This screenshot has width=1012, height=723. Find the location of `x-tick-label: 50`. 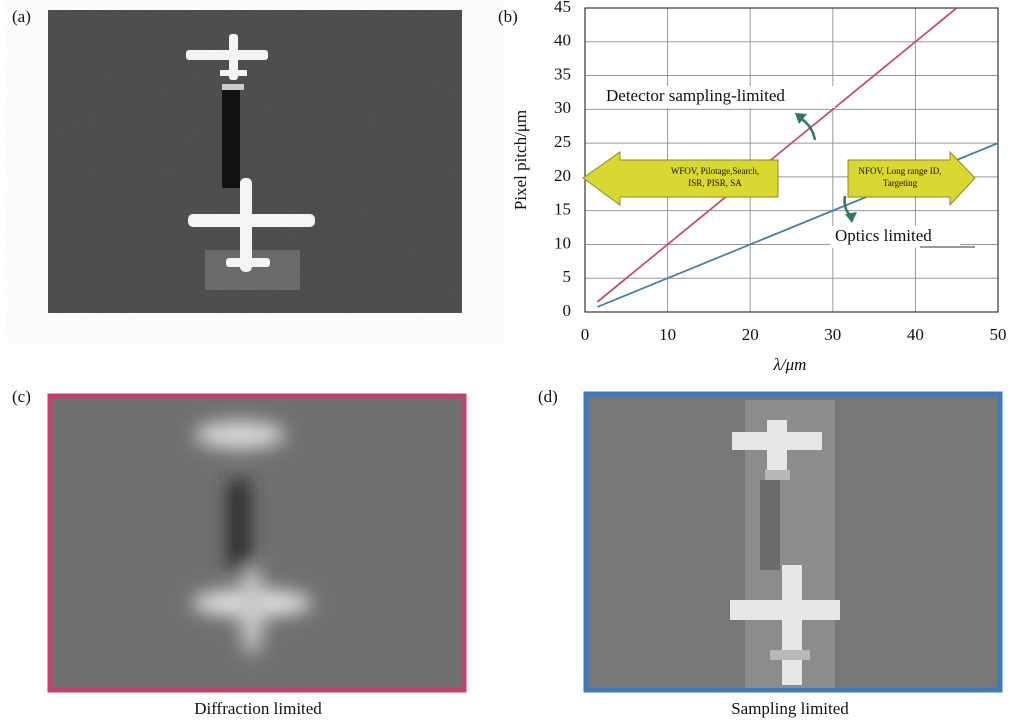

x-tick-label: 50 is located at coordinates (998, 334).